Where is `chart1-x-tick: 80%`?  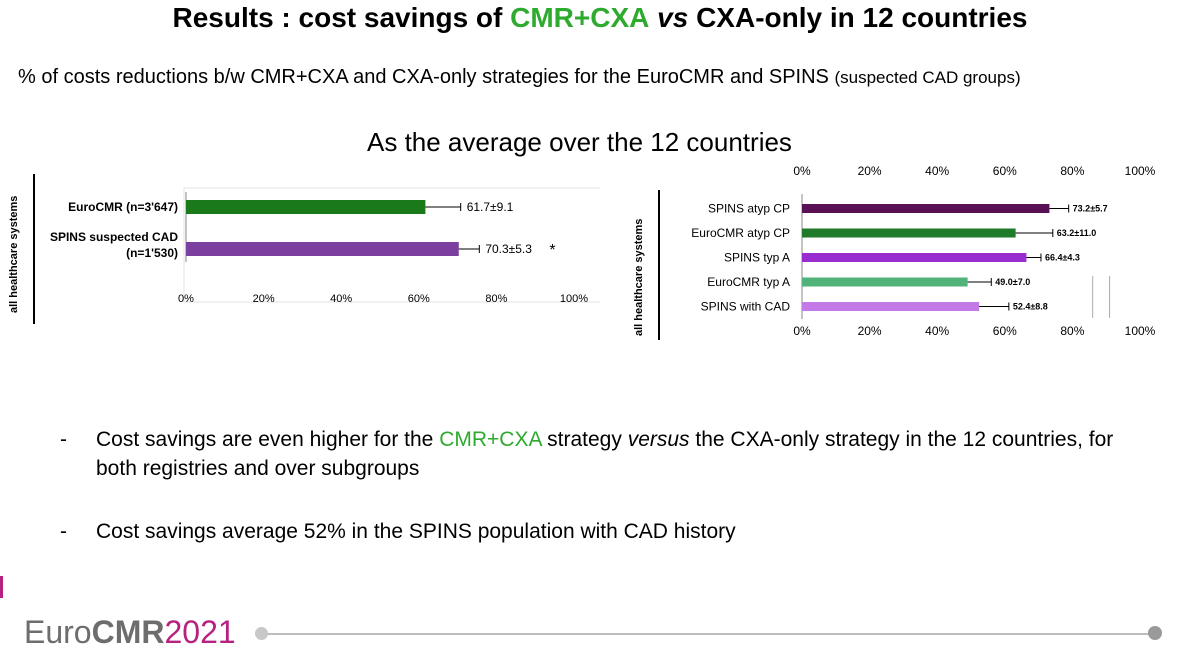
chart1-x-tick: 80% is located at coordinates (496, 299).